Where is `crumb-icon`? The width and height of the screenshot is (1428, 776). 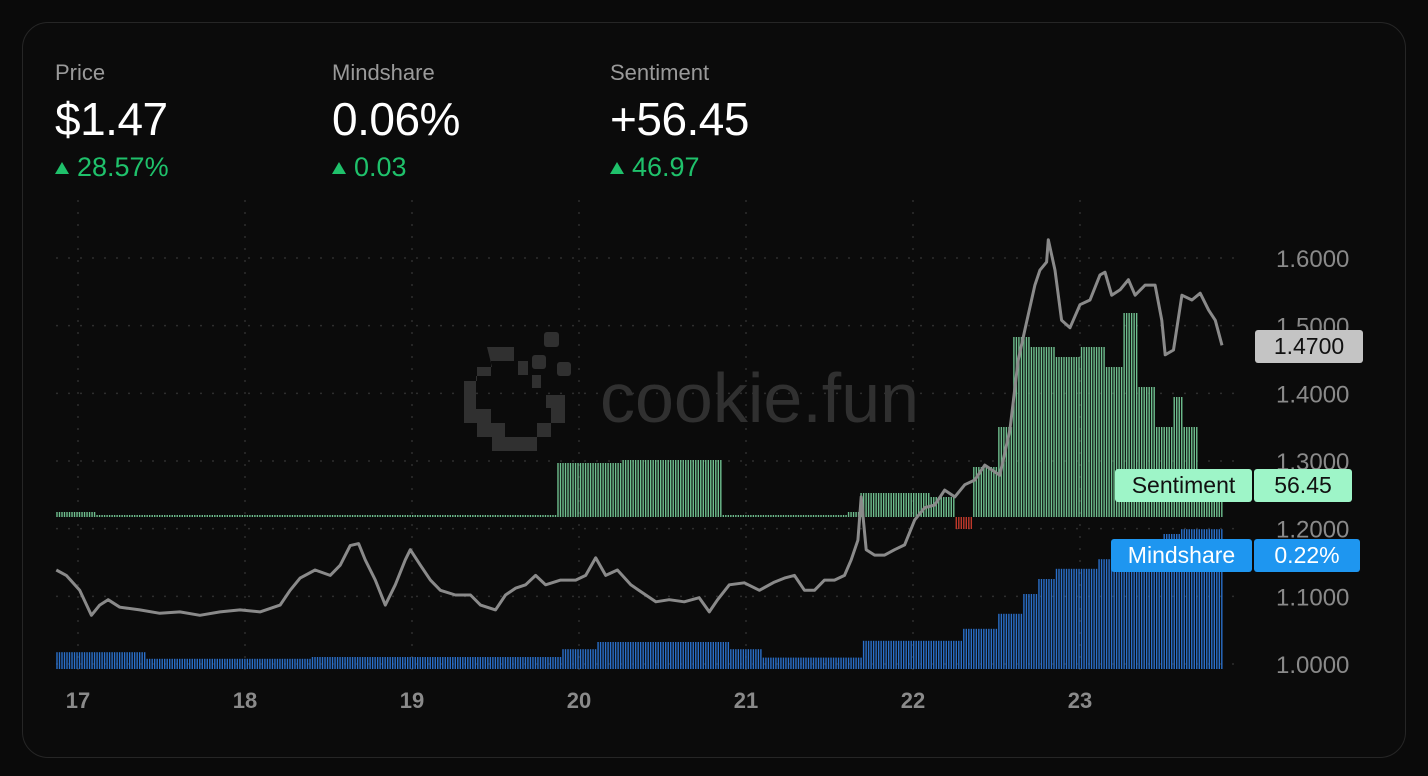
crumb-icon is located at coordinates (539, 362).